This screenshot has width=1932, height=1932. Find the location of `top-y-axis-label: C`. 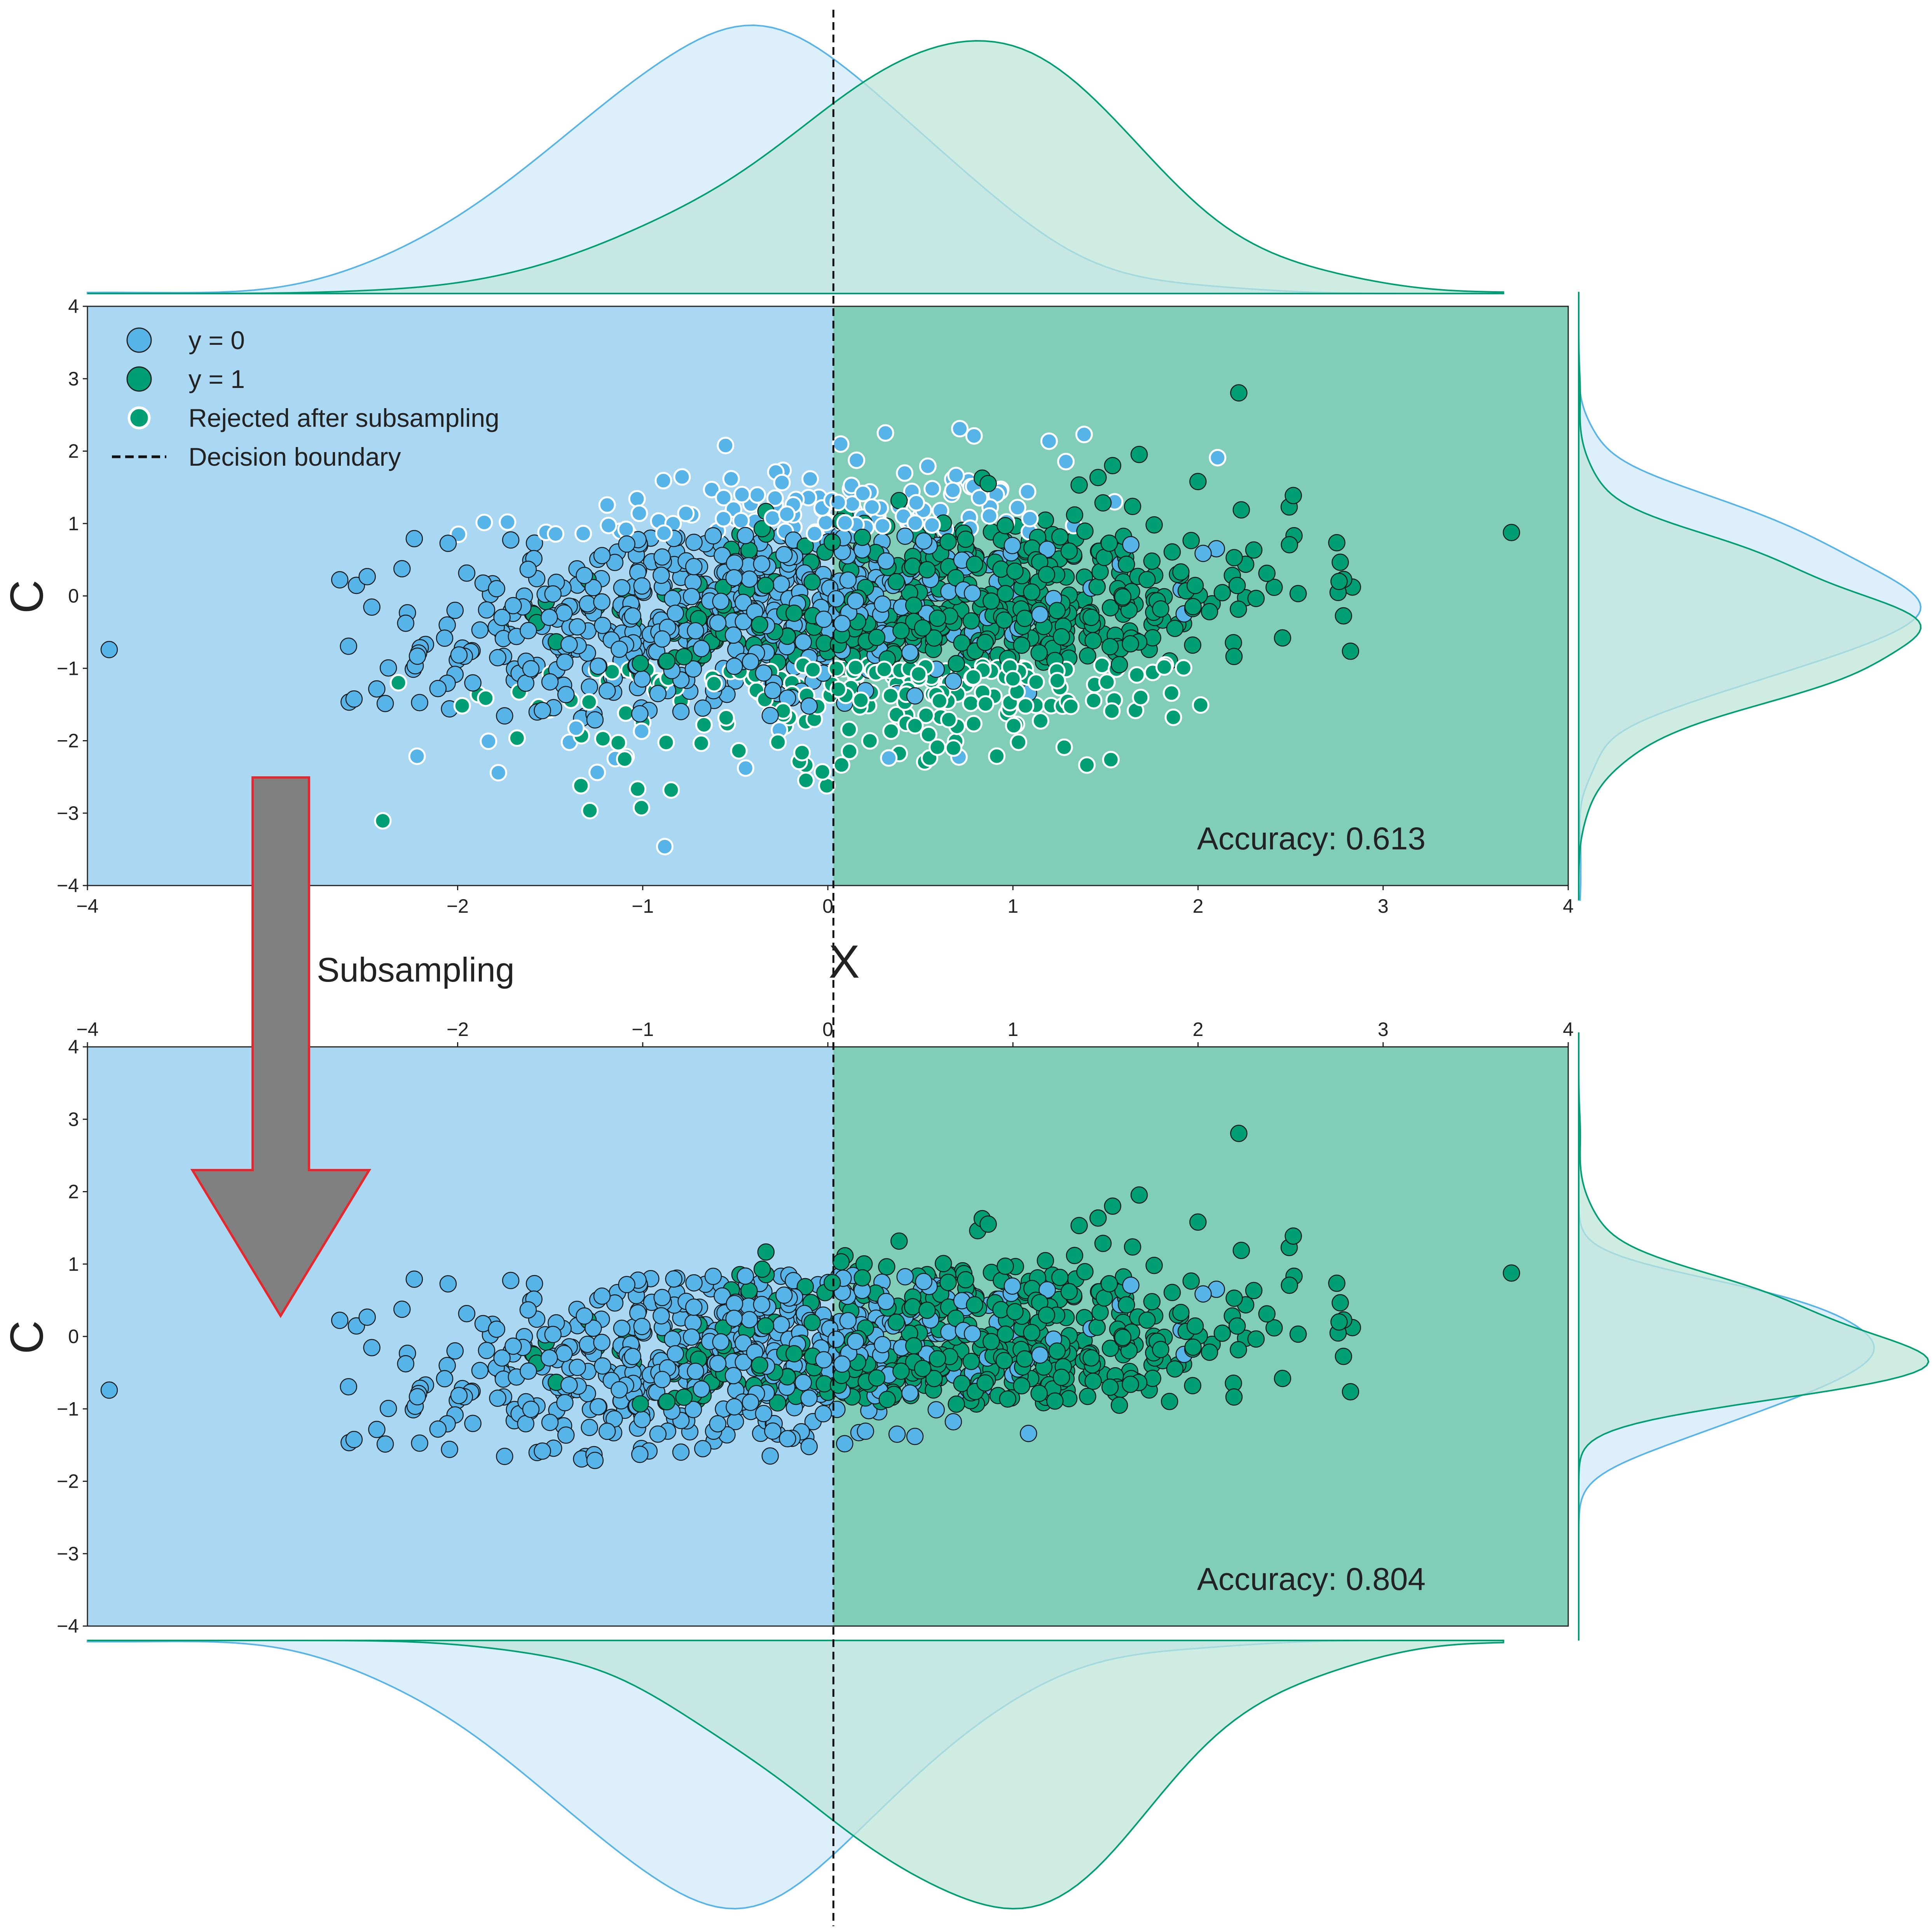

top-y-axis-label: C is located at coordinates (27, 597).